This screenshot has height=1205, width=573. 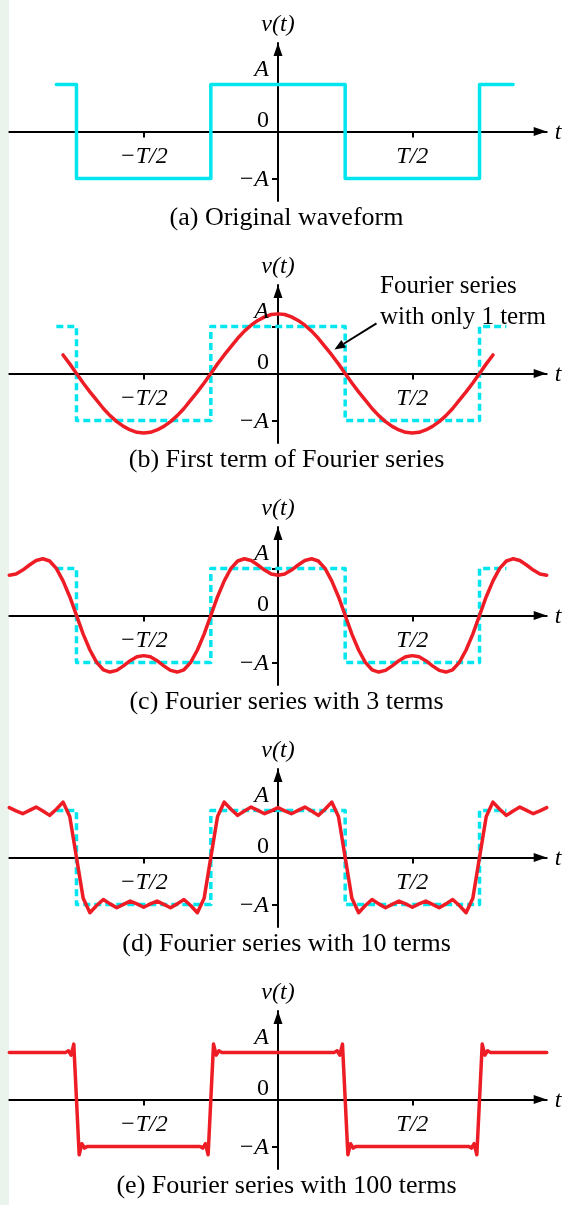 I want to click on text: (a) Original waveform, so click(x=286, y=216).